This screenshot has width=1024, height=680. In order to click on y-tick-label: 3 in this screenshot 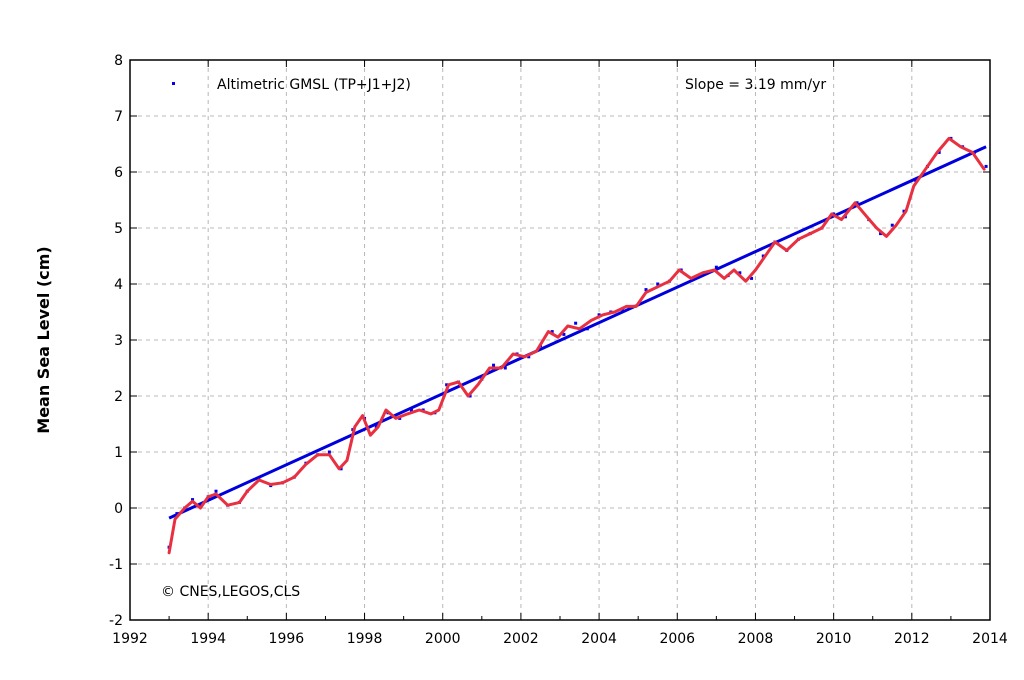, I will do `click(118, 341)`.